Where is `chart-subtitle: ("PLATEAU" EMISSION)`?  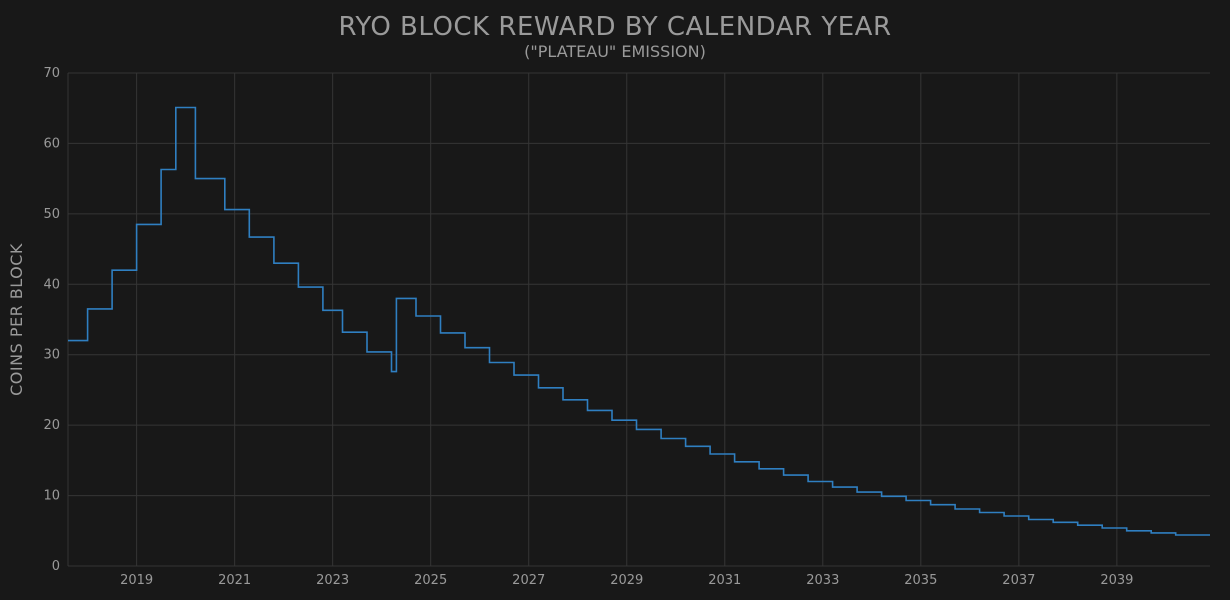
chart-subtitle: ("PLATEAU" EMISSION) is located at coordinates (615, 51).